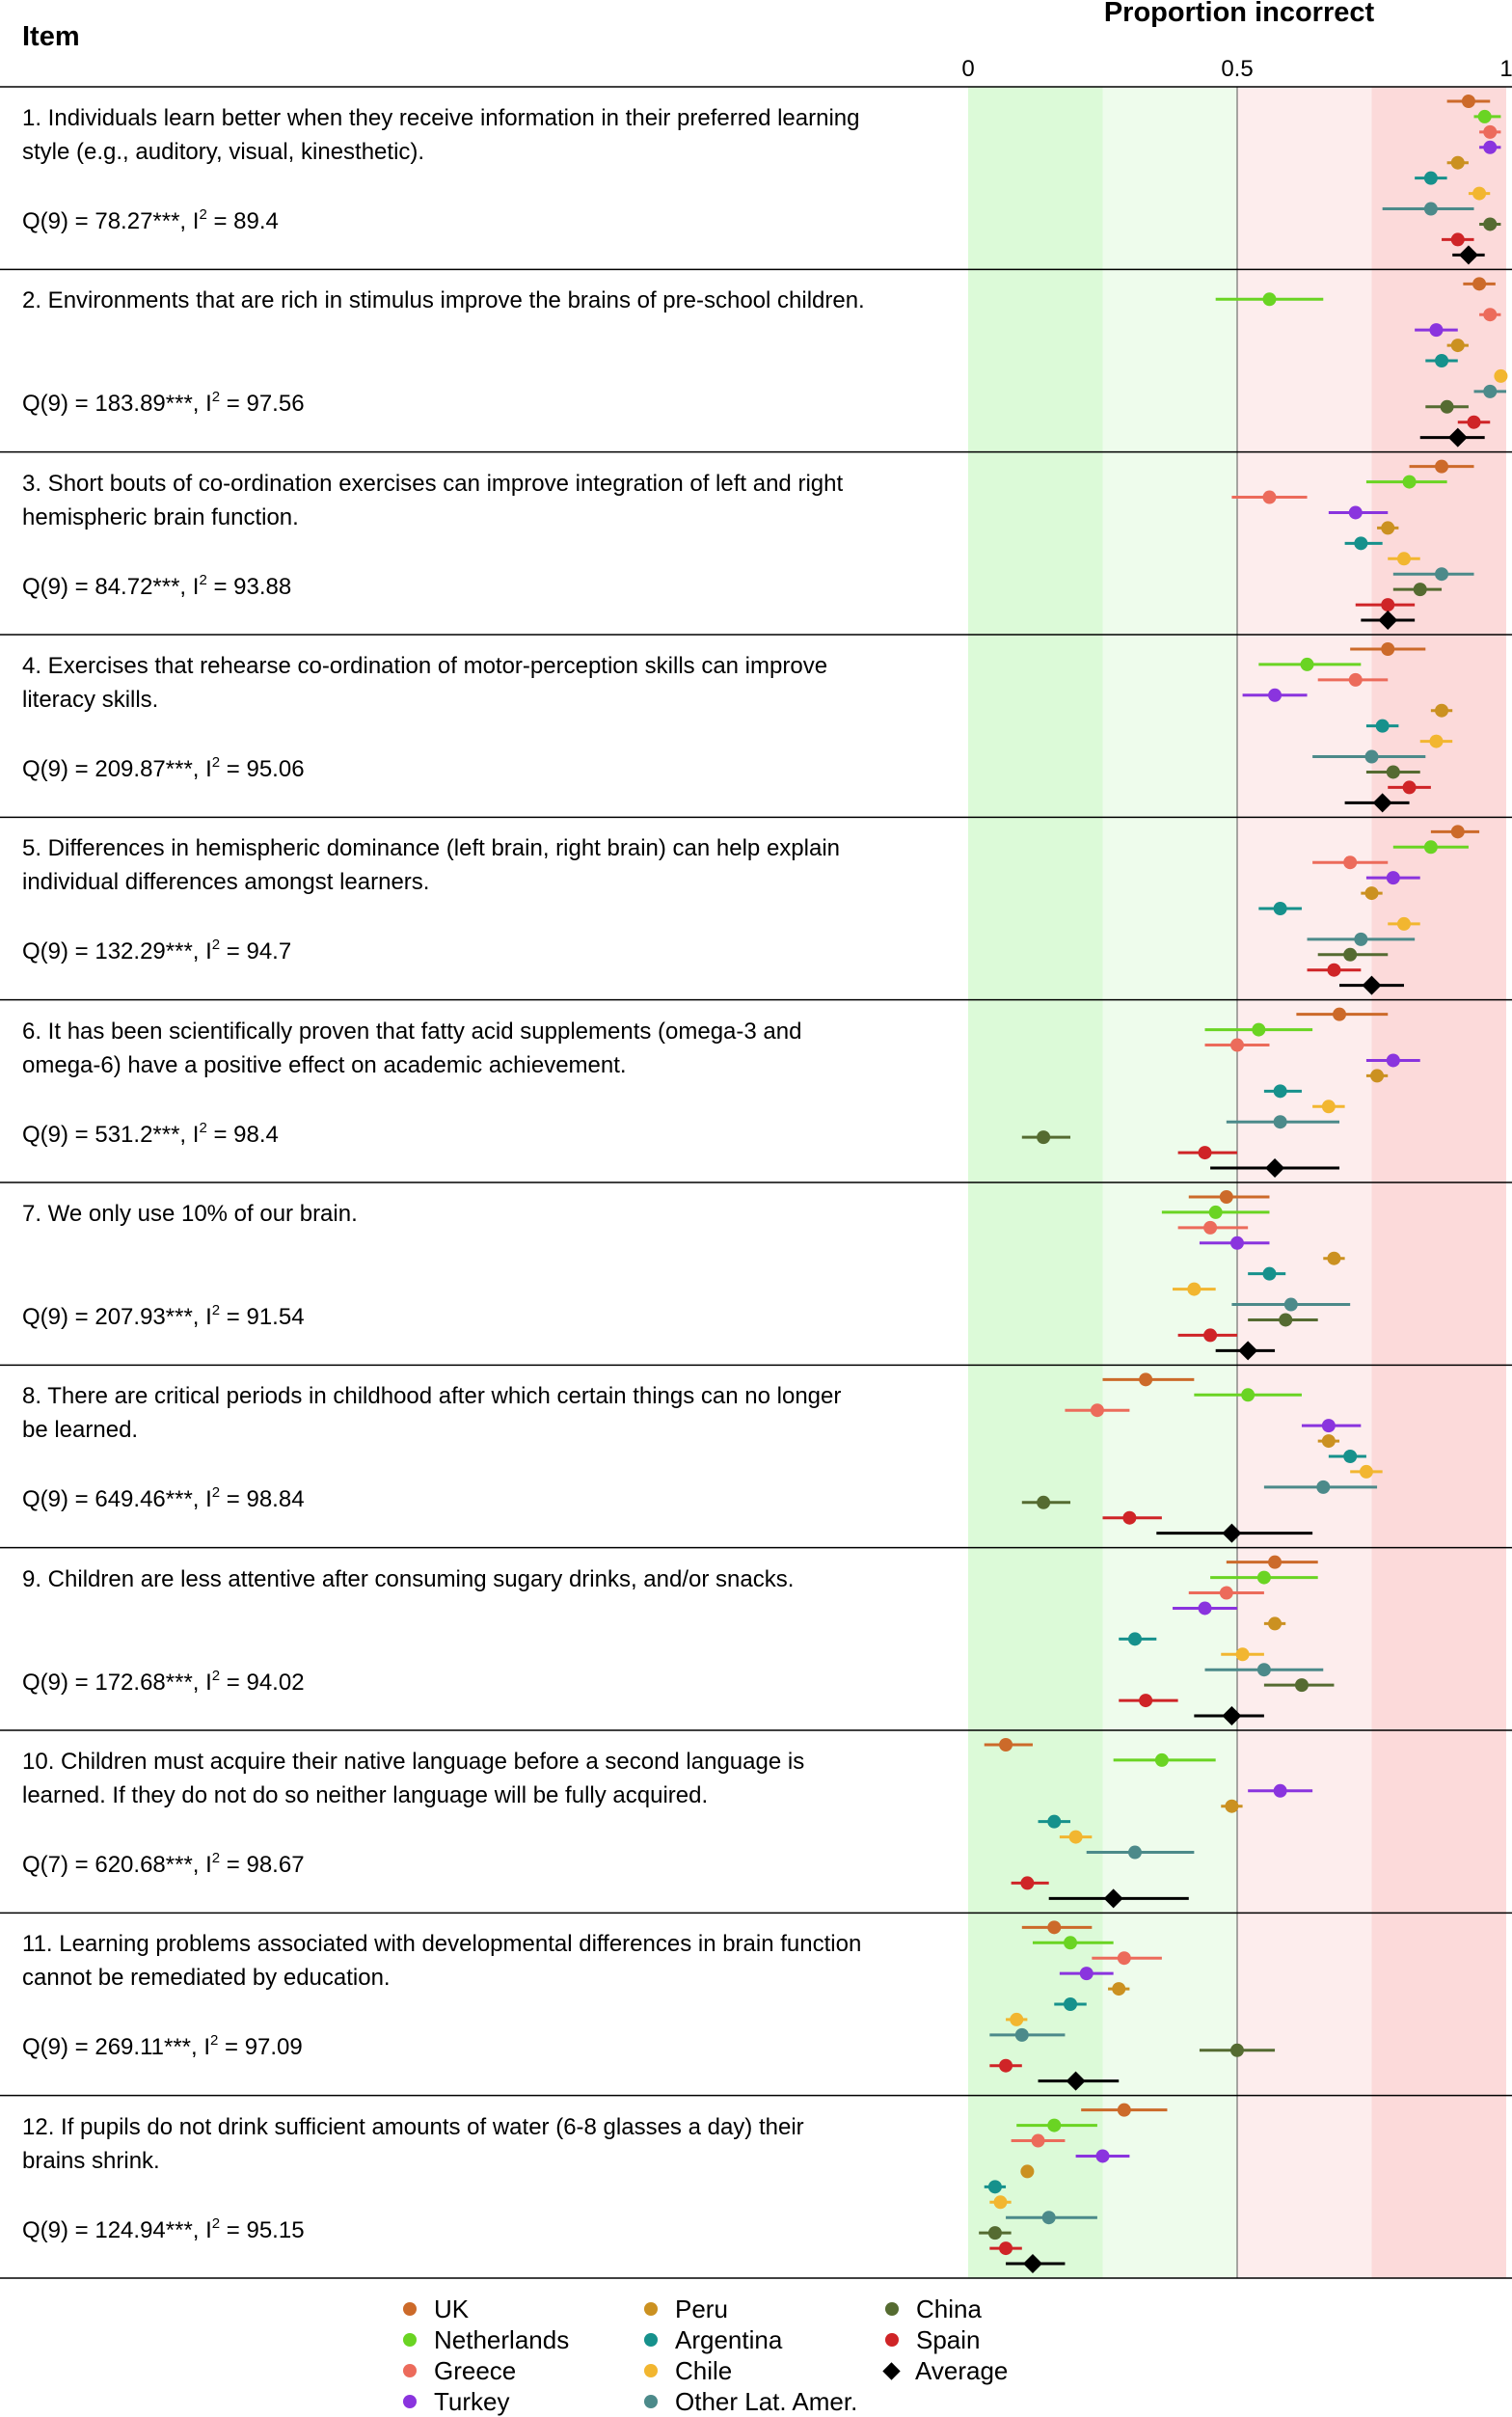 This screenshot has height=2417, width=1512. I want to click on proportion-axis-title: Proportion incorrect, so click(1239, 14).